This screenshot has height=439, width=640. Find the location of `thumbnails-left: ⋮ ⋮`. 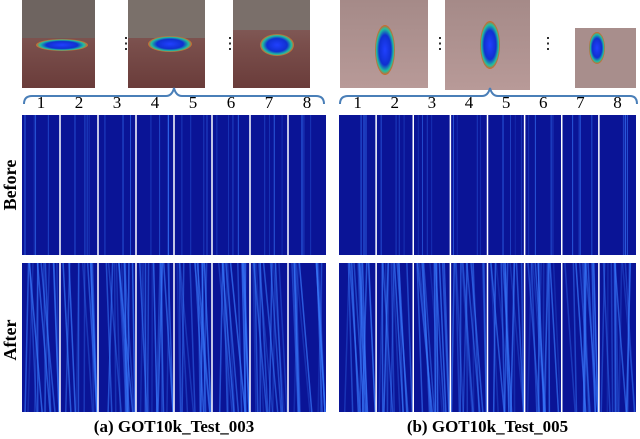

thumbnails-left: ⋮ ⋮ is located at coordinates (166, 44).